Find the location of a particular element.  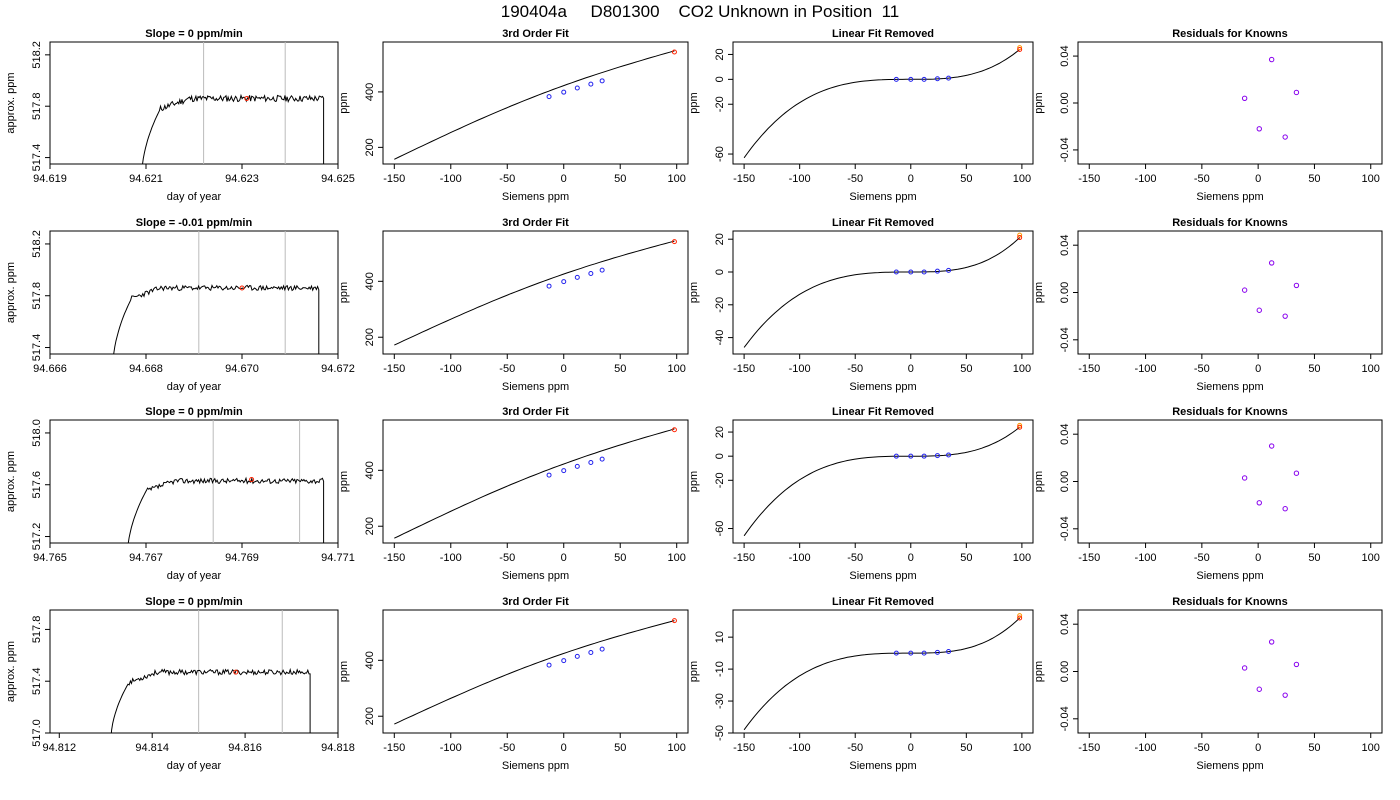

x-axis-label: day of year is located at coordinates (194, 387).